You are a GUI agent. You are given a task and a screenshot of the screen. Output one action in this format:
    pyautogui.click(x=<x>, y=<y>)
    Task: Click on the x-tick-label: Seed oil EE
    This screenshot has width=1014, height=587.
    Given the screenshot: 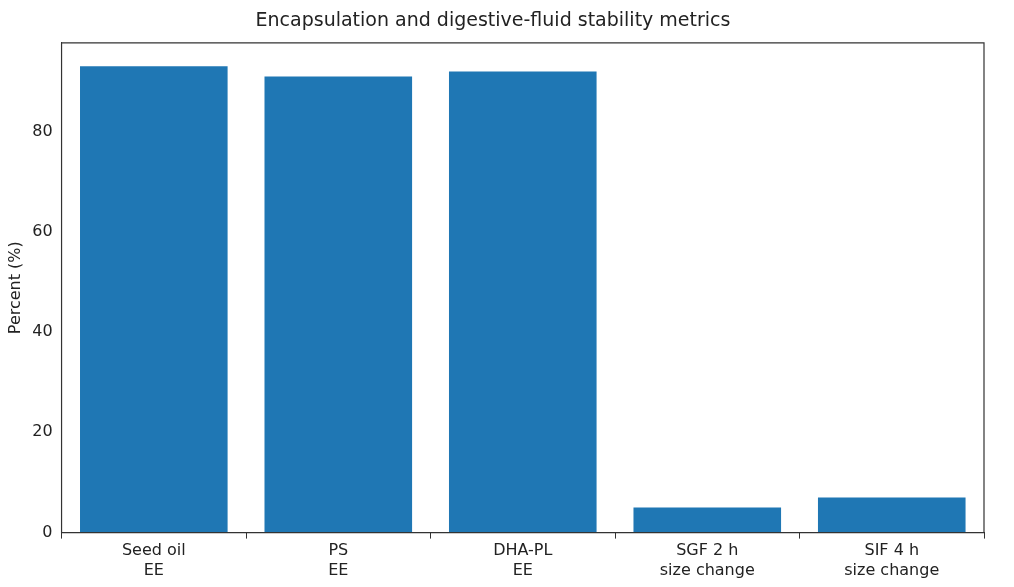 What is the action you would take?
    pyautogui.click(x=153, y=559)
    